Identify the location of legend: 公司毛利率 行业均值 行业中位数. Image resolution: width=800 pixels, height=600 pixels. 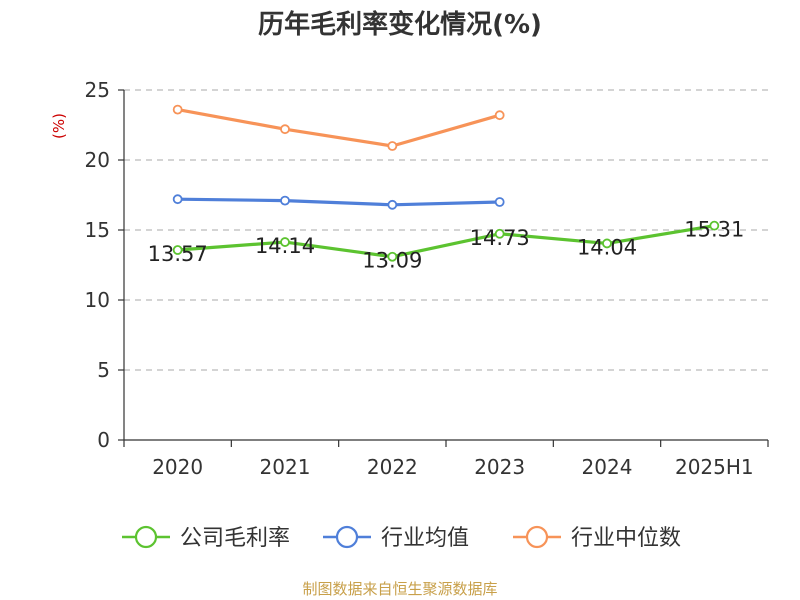
(401, 538).